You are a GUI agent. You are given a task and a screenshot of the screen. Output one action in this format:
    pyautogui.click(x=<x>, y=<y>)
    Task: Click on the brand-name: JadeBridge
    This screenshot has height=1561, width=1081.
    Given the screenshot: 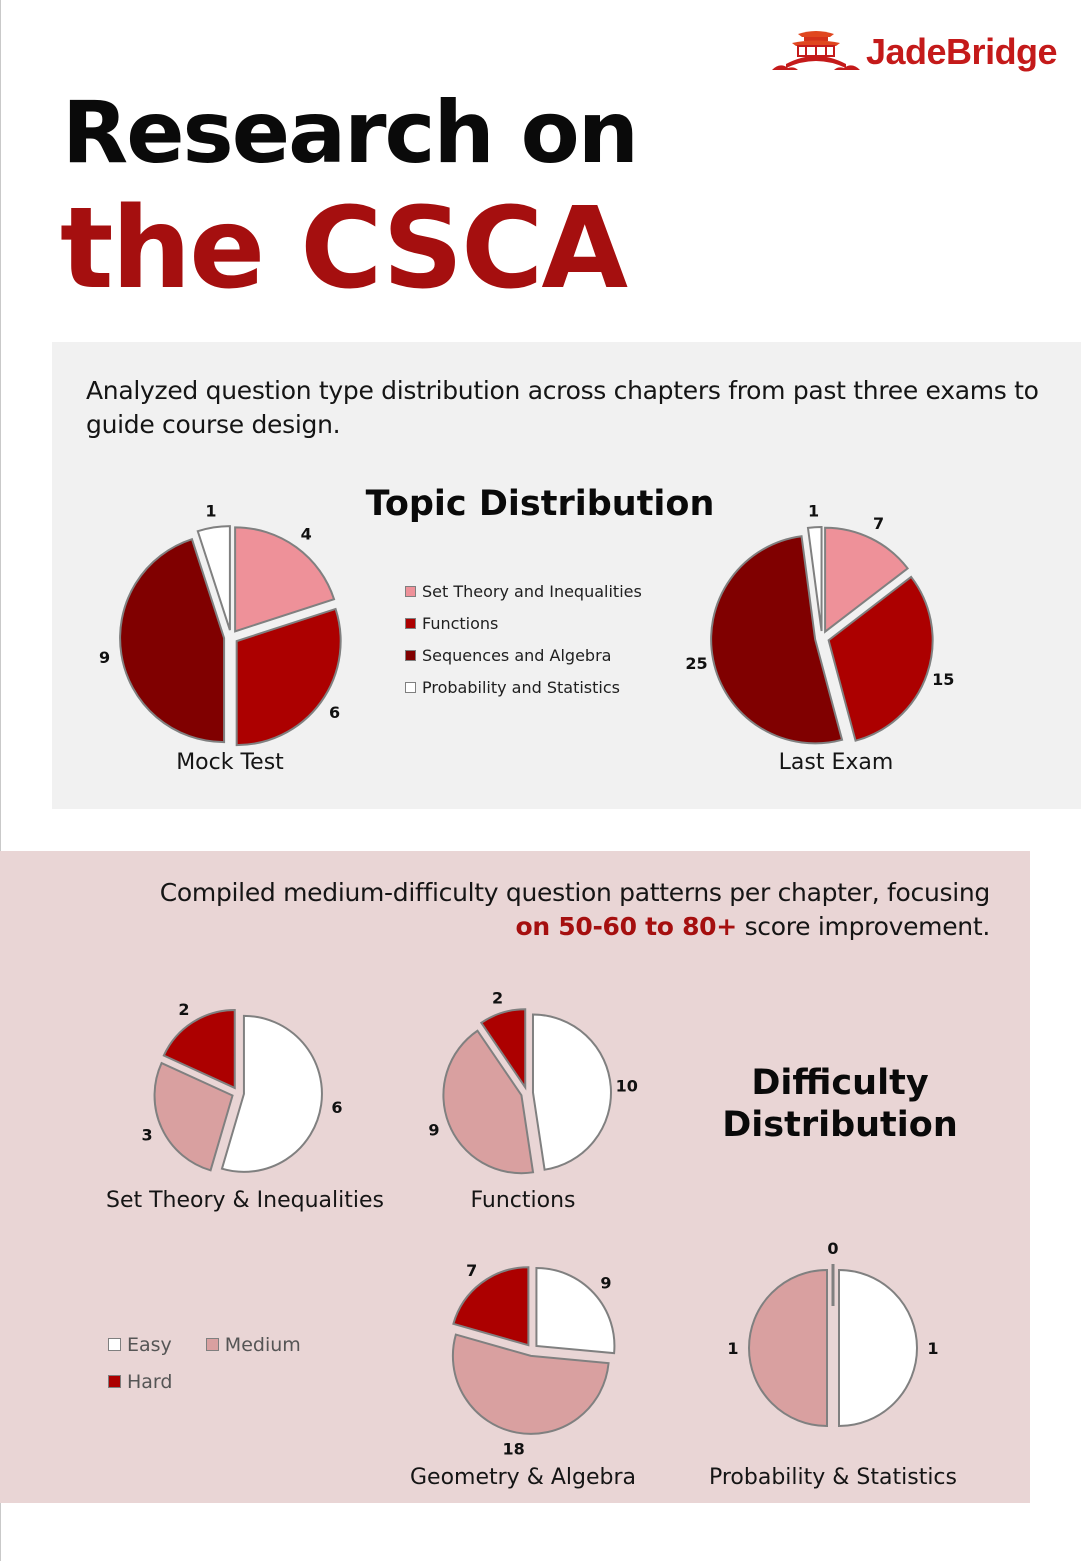 What is the action you would take?
    pyautogui.click(x=962, y=51)
    